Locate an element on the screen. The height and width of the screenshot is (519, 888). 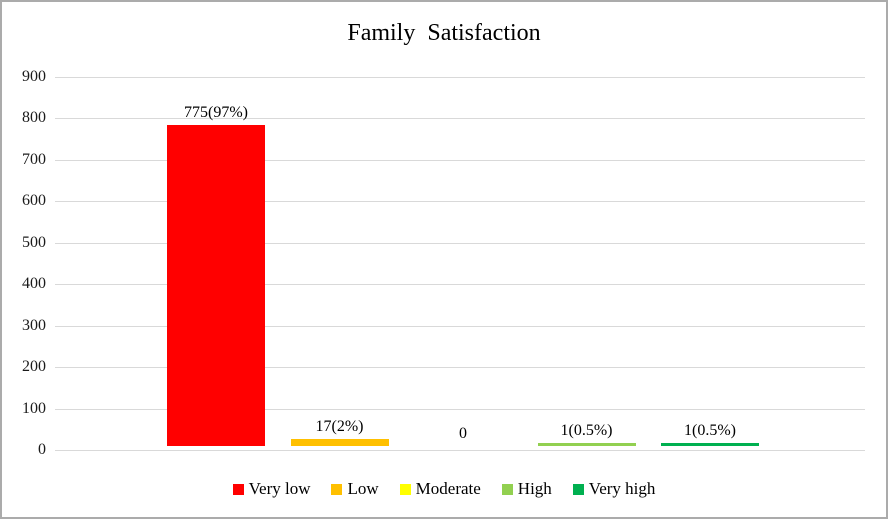
legend-swatch-very-high is located at coordinates (578, 489).